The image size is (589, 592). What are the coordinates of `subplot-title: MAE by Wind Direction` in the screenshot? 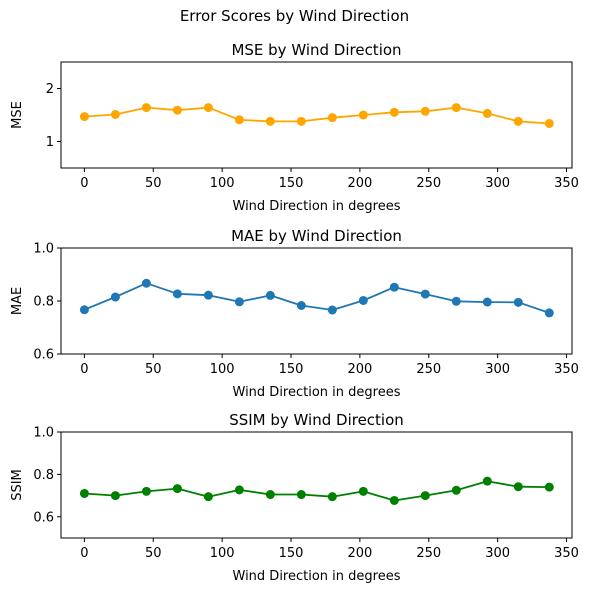 It's located at (316, 236).